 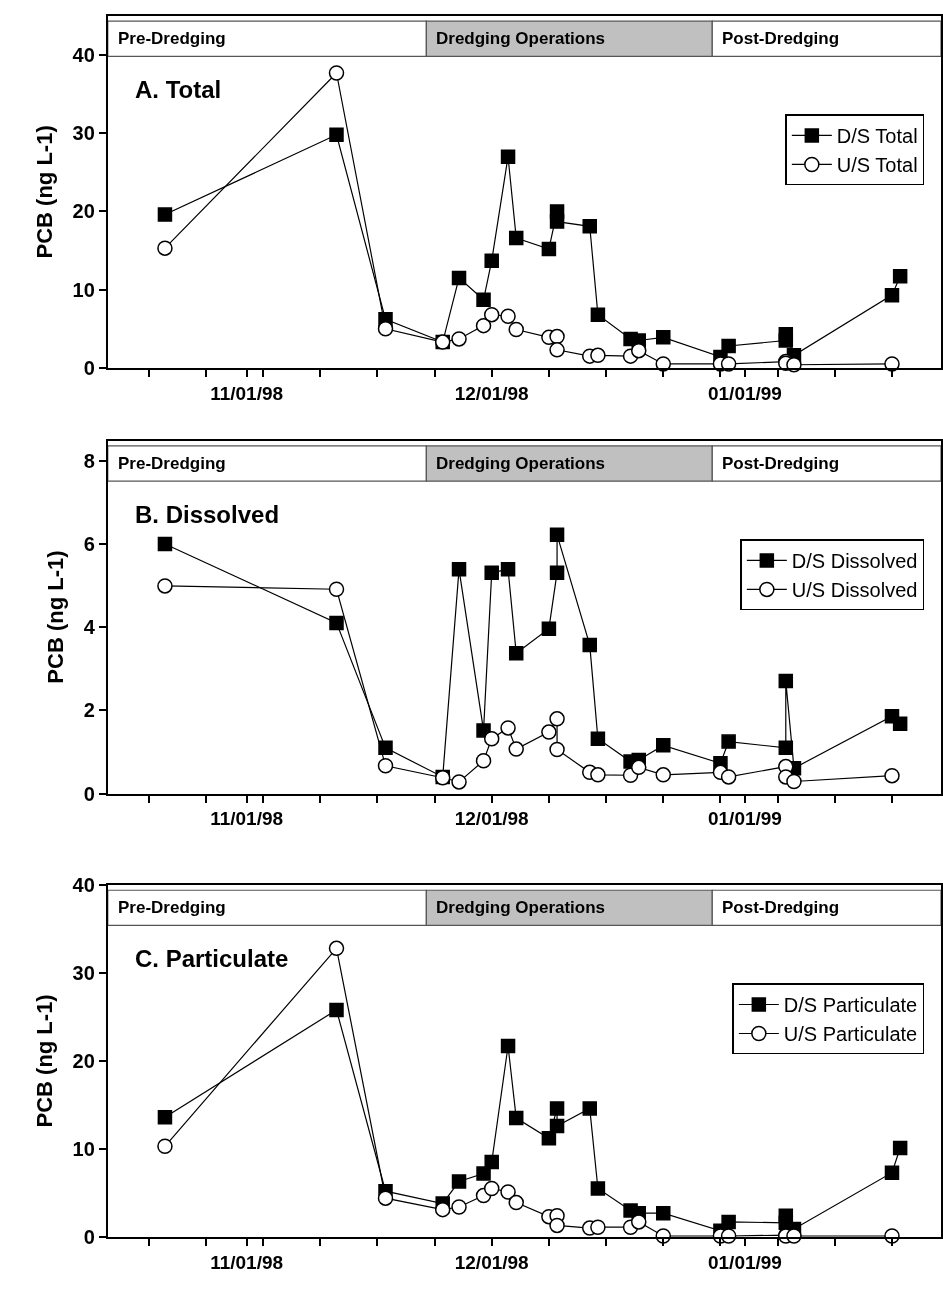 I want to click on legend-label: D/S Particulate, so click(x=850, y=1005).